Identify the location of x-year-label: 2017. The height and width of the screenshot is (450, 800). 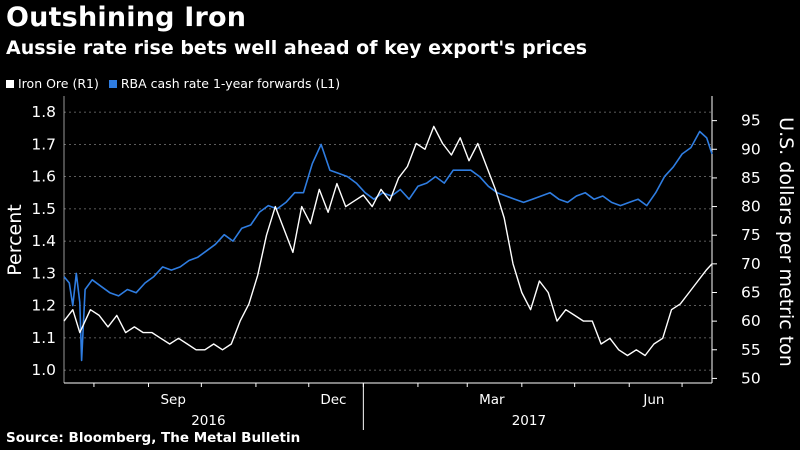
(529, 421).